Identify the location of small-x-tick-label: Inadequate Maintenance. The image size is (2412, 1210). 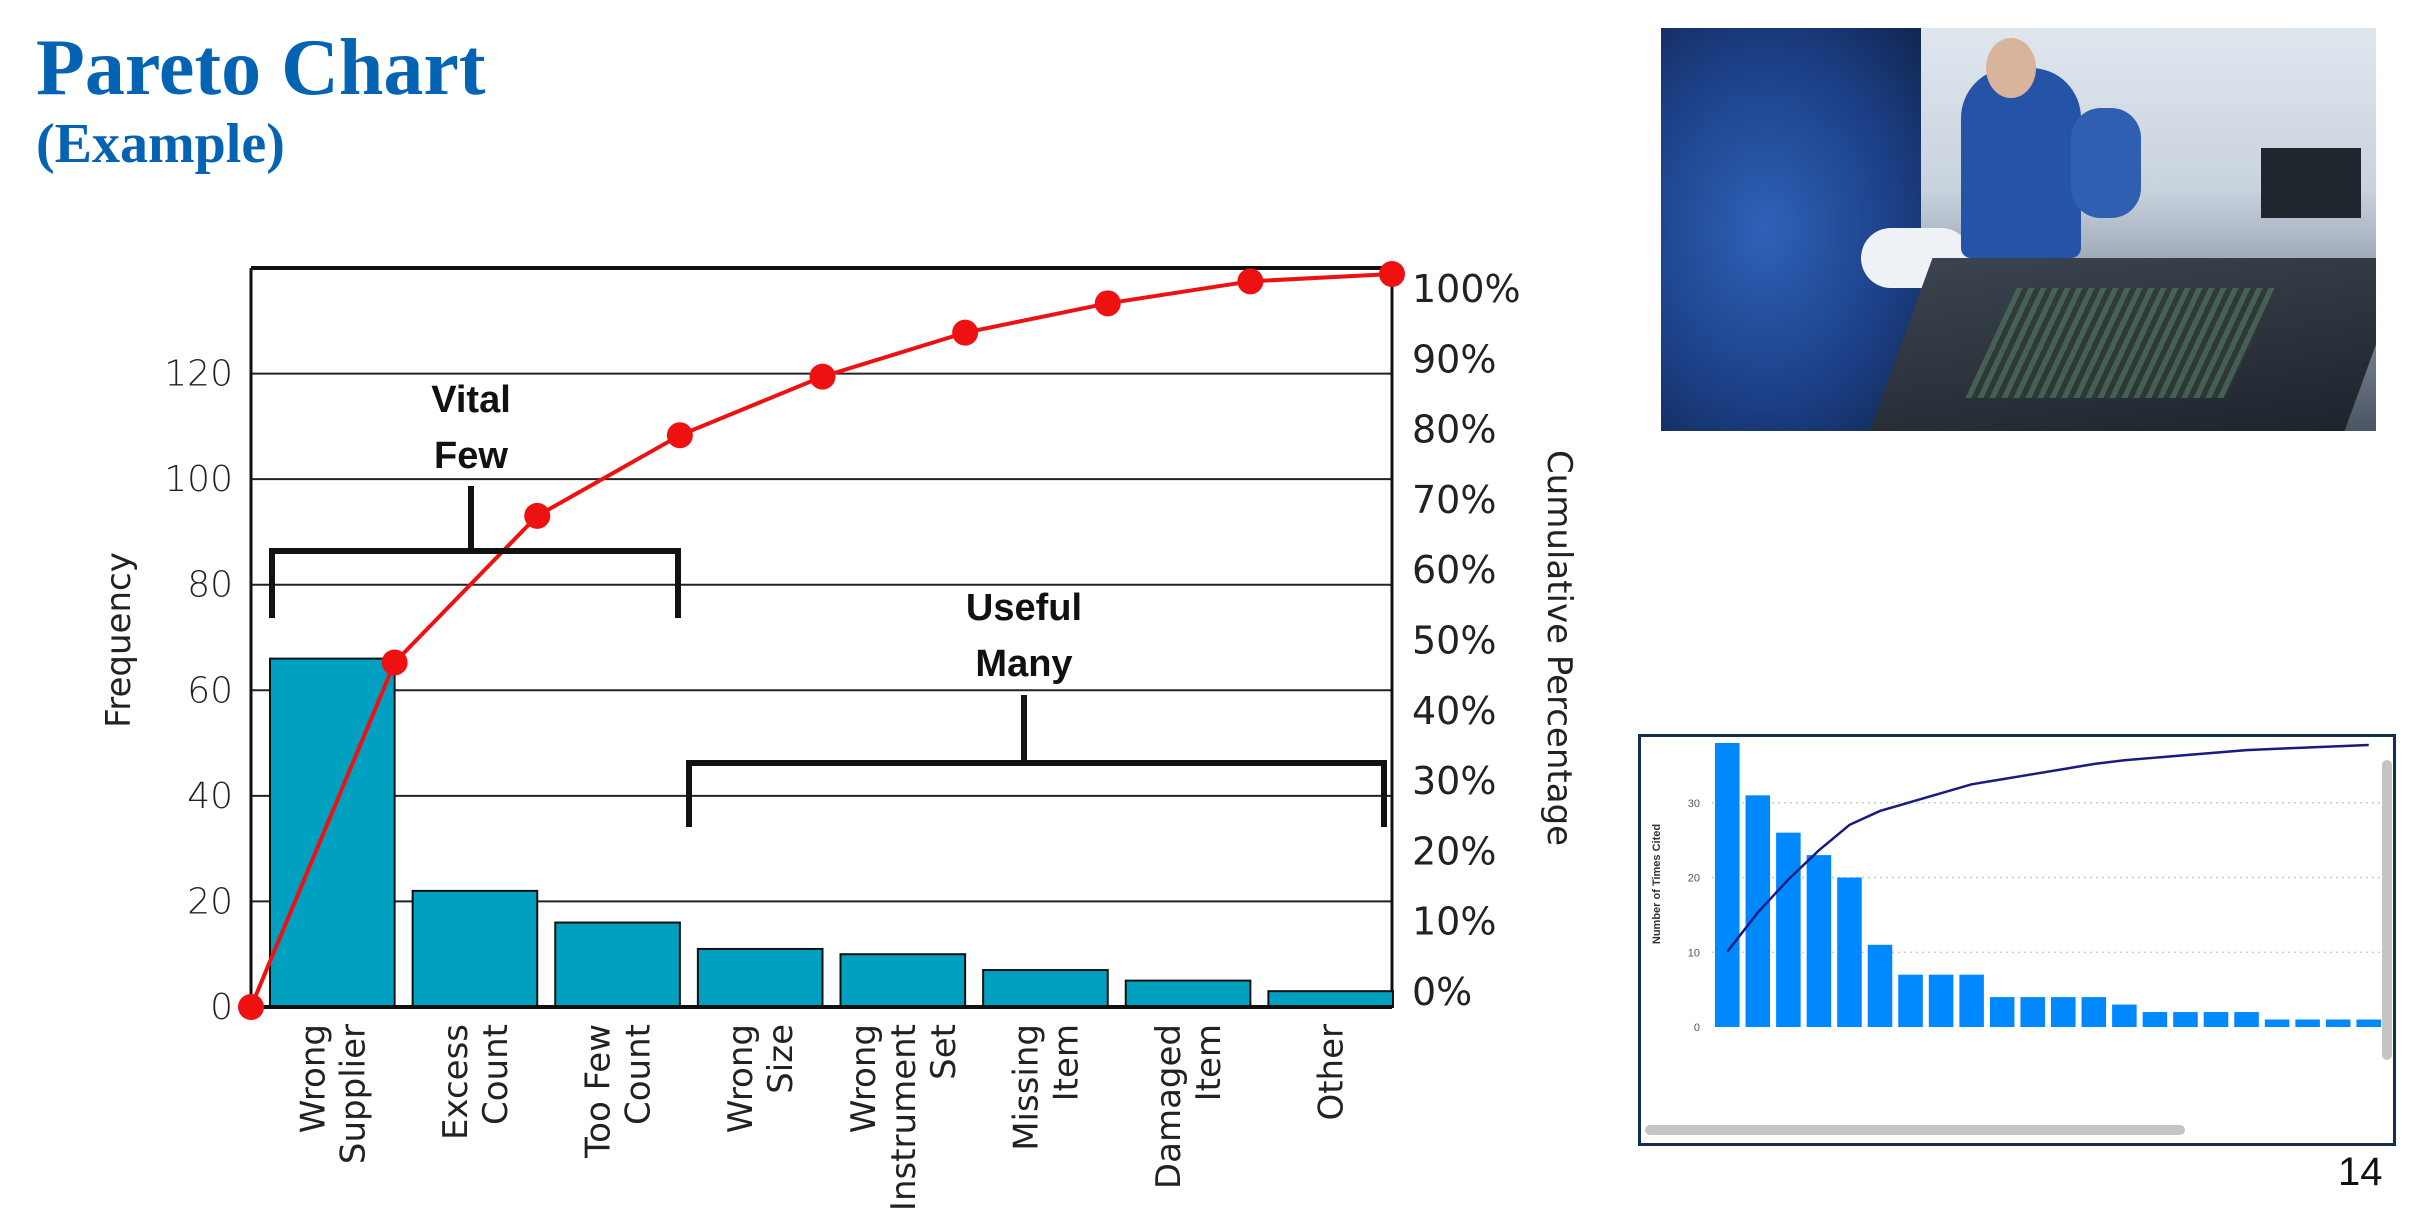
(1895, 1069).